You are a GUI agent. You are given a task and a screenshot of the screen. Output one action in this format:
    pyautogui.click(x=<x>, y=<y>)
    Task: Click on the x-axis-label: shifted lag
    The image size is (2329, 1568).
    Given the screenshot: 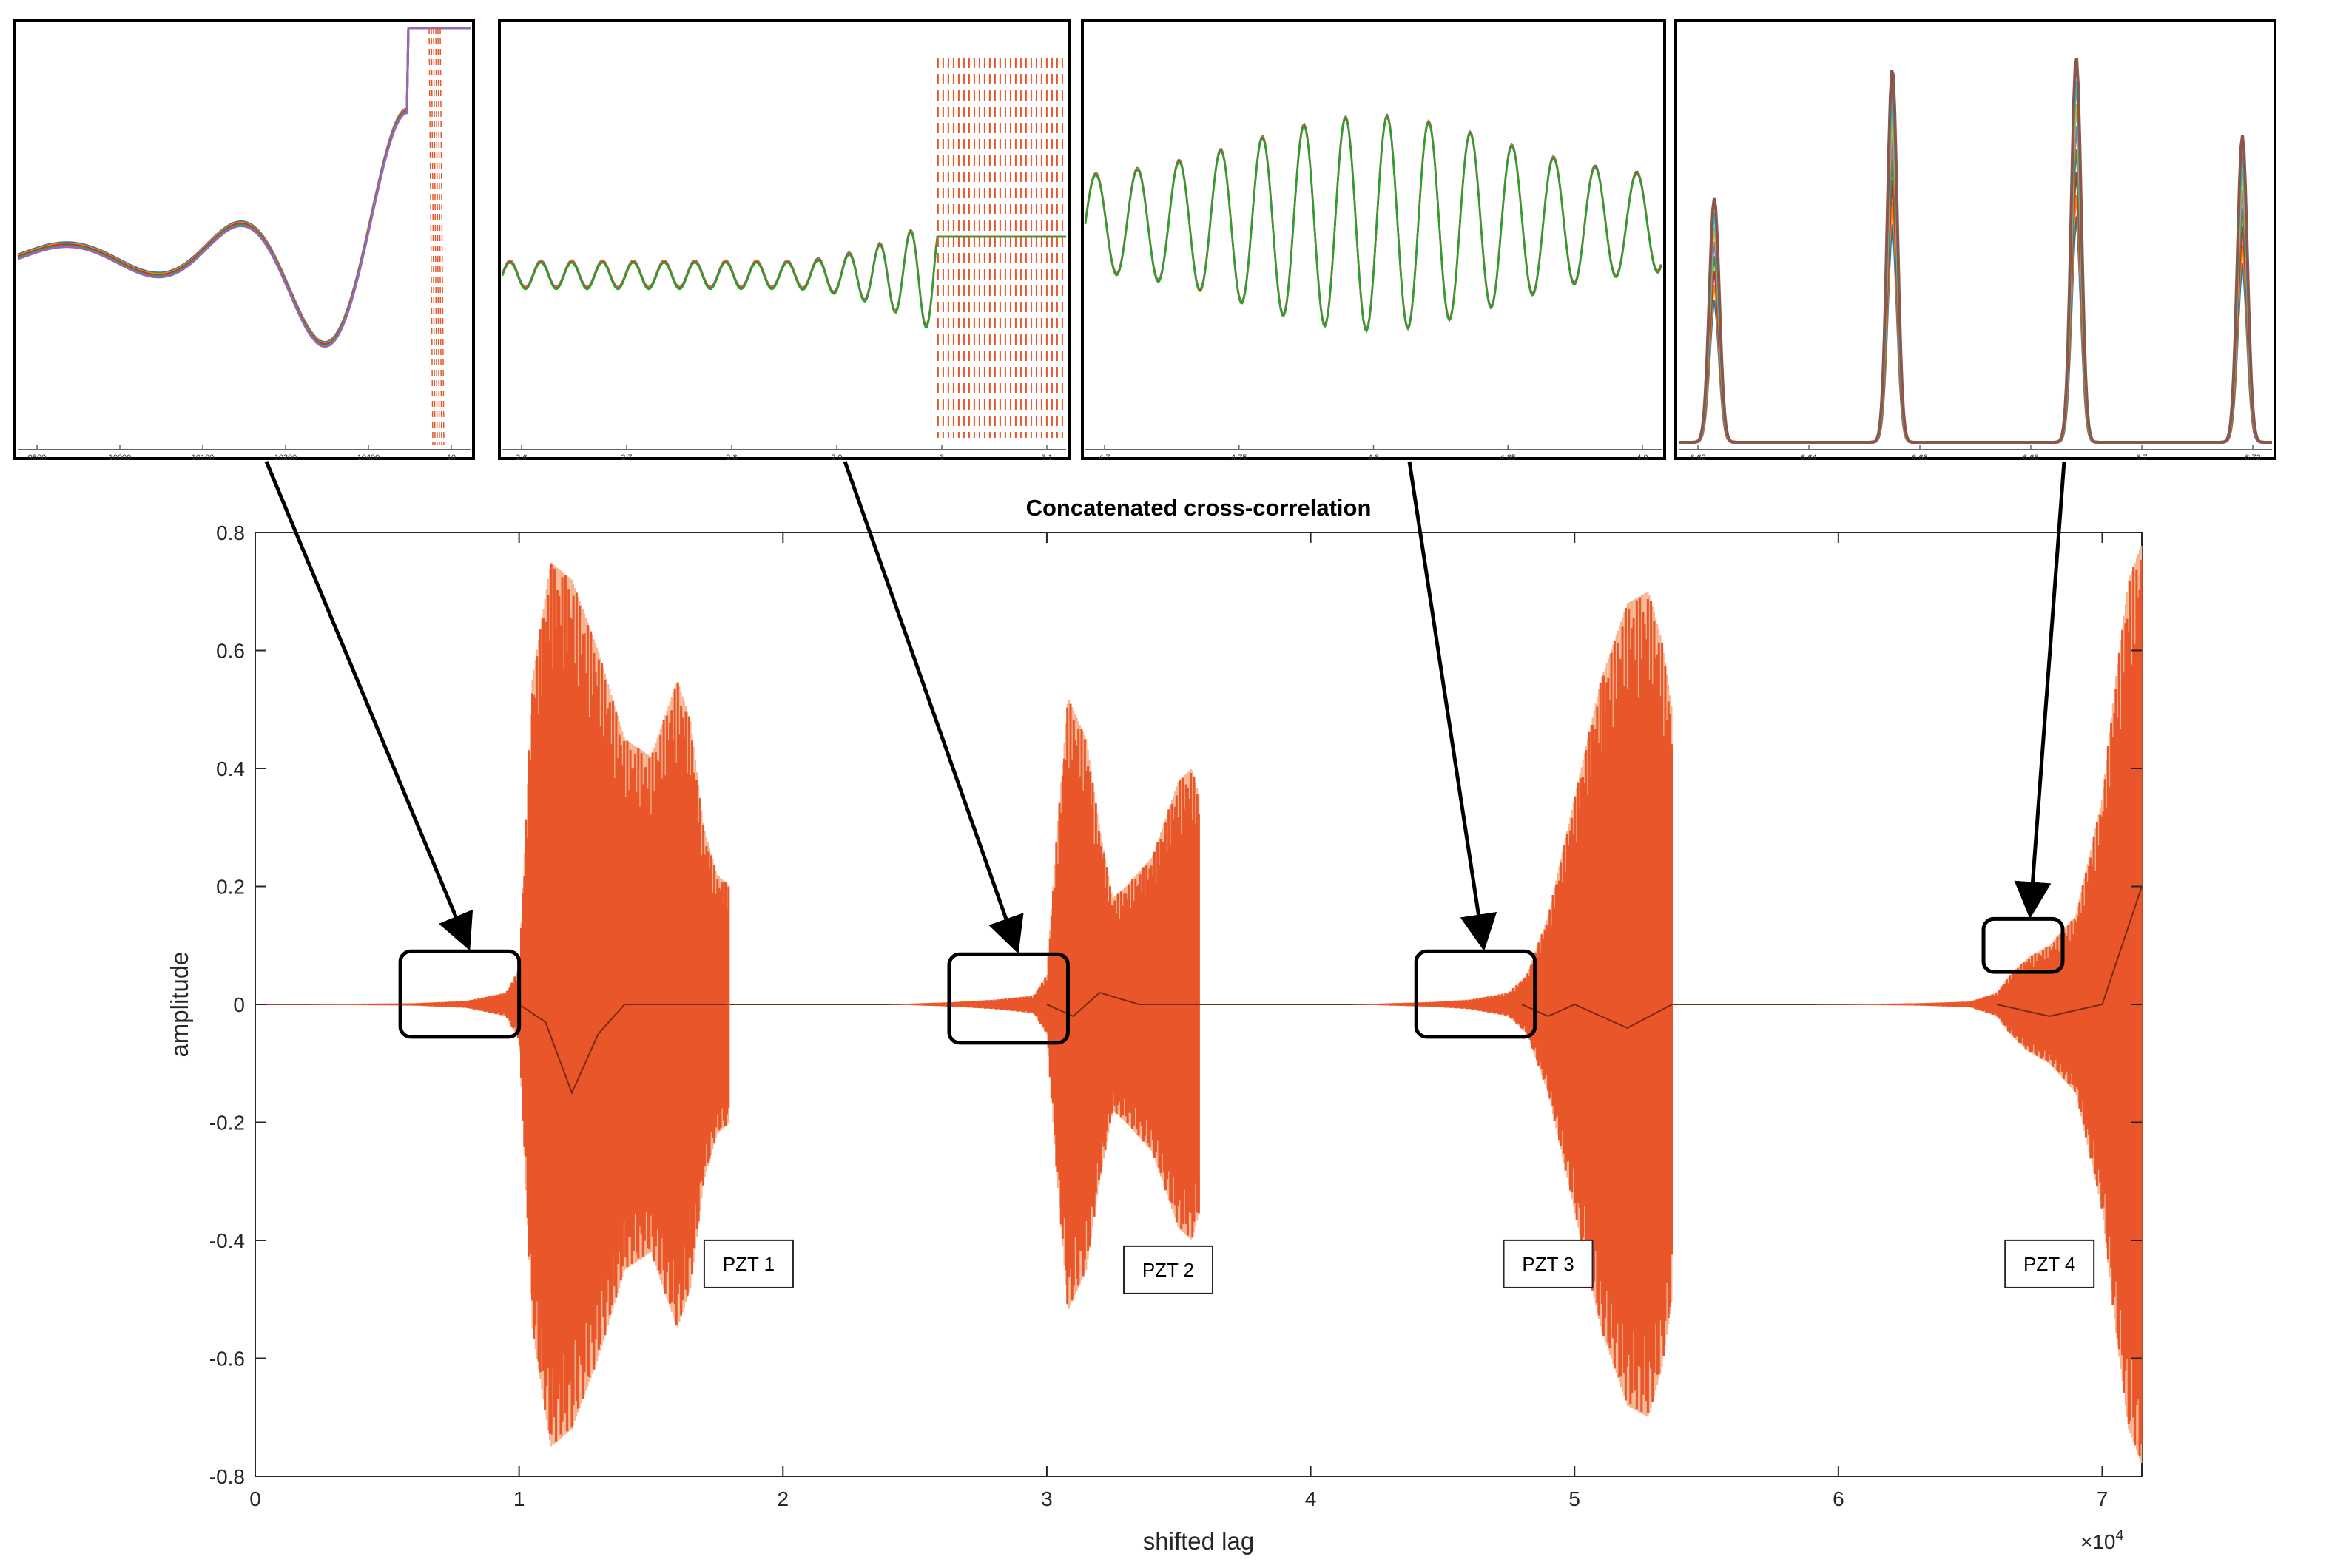 What is the action you would take?
    pyautogui.click(x=1198, y=1541)
    